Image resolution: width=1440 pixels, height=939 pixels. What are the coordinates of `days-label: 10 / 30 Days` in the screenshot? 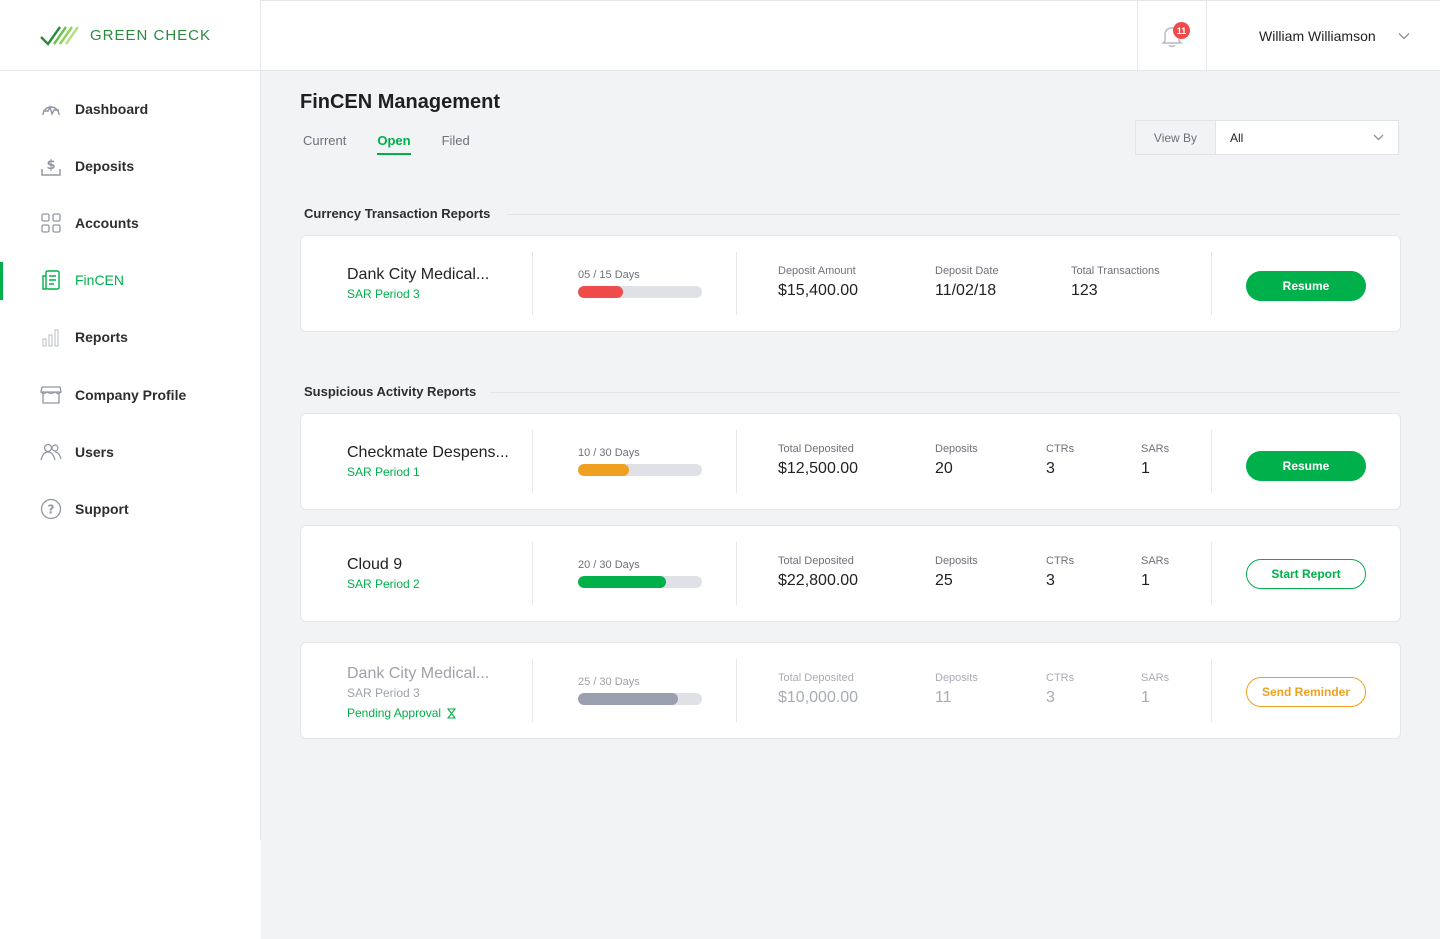 It's located at (609, 453).